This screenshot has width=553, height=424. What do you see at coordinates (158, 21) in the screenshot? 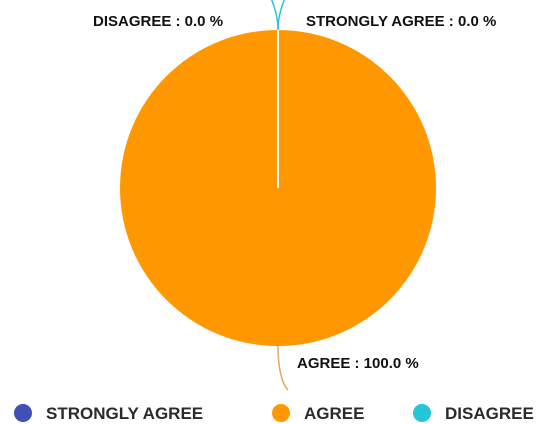
I see `slice-label-disagree: DISAGREE : 0.0 %` at bounding box center [158, 21].